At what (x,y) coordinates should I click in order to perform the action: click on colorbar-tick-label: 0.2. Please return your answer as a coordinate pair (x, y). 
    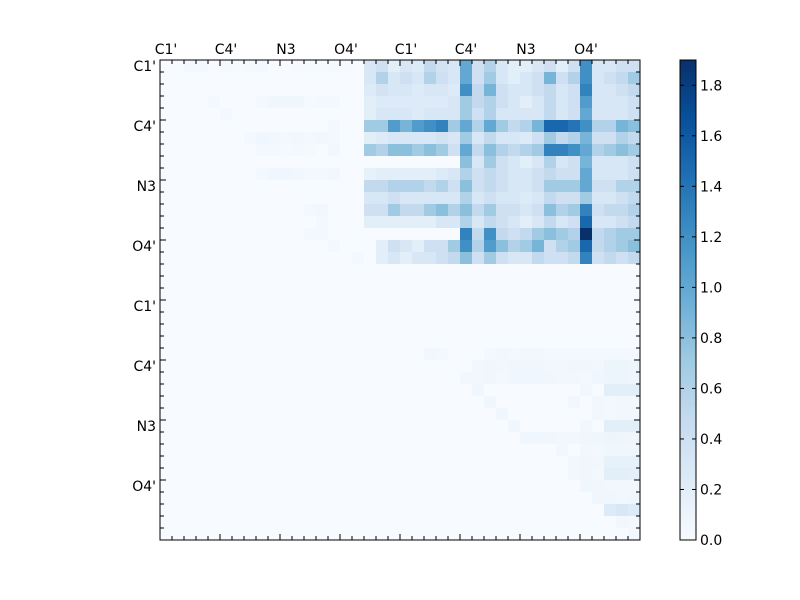
    Looking at the image, I should click on (711, 490).